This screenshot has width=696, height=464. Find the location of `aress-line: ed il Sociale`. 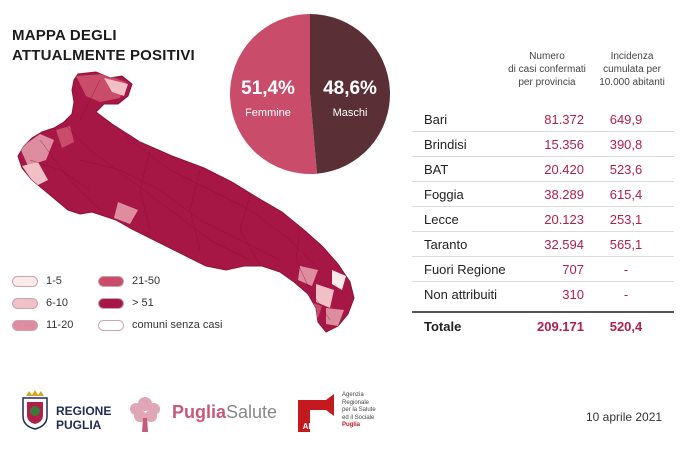

aress-line: ed il Sociale is located at coordinates (358, 417).